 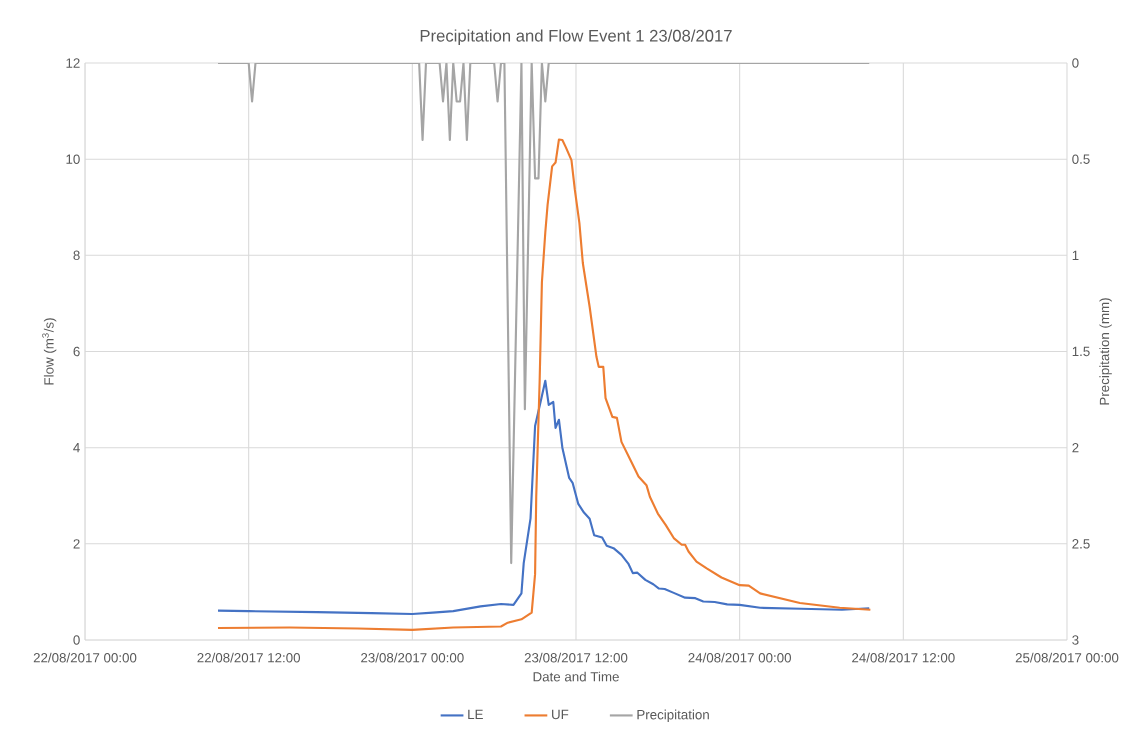 I want to click on y2-tick-label: 0.5, so click(x=1081, y=159).